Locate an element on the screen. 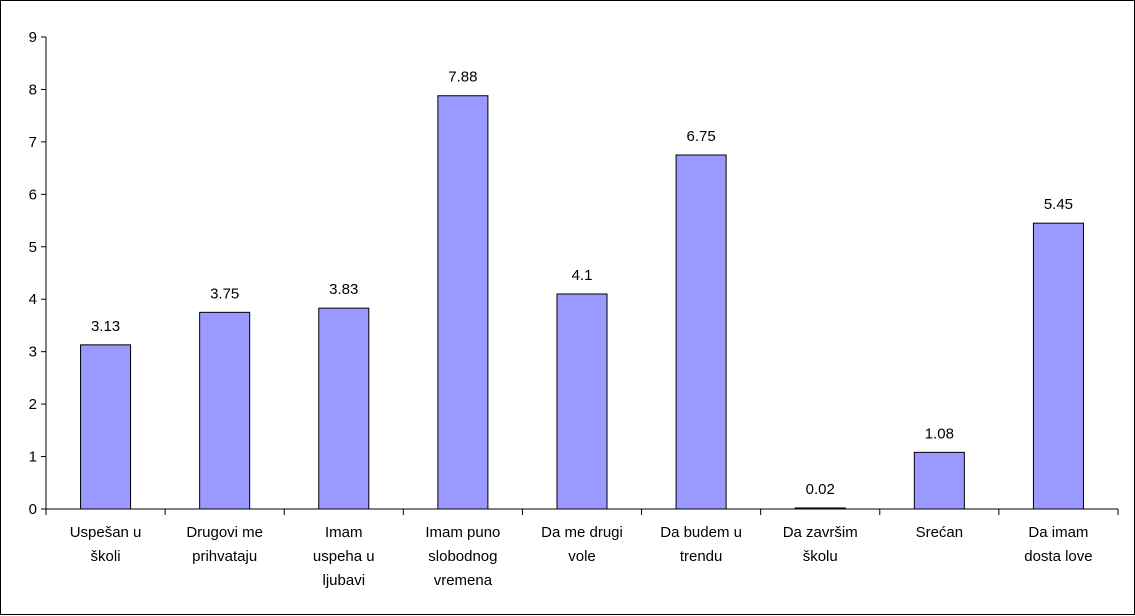 This screenshot has width=1135, height=616. data-label: 7.88 is located at coordinates (462, 77).